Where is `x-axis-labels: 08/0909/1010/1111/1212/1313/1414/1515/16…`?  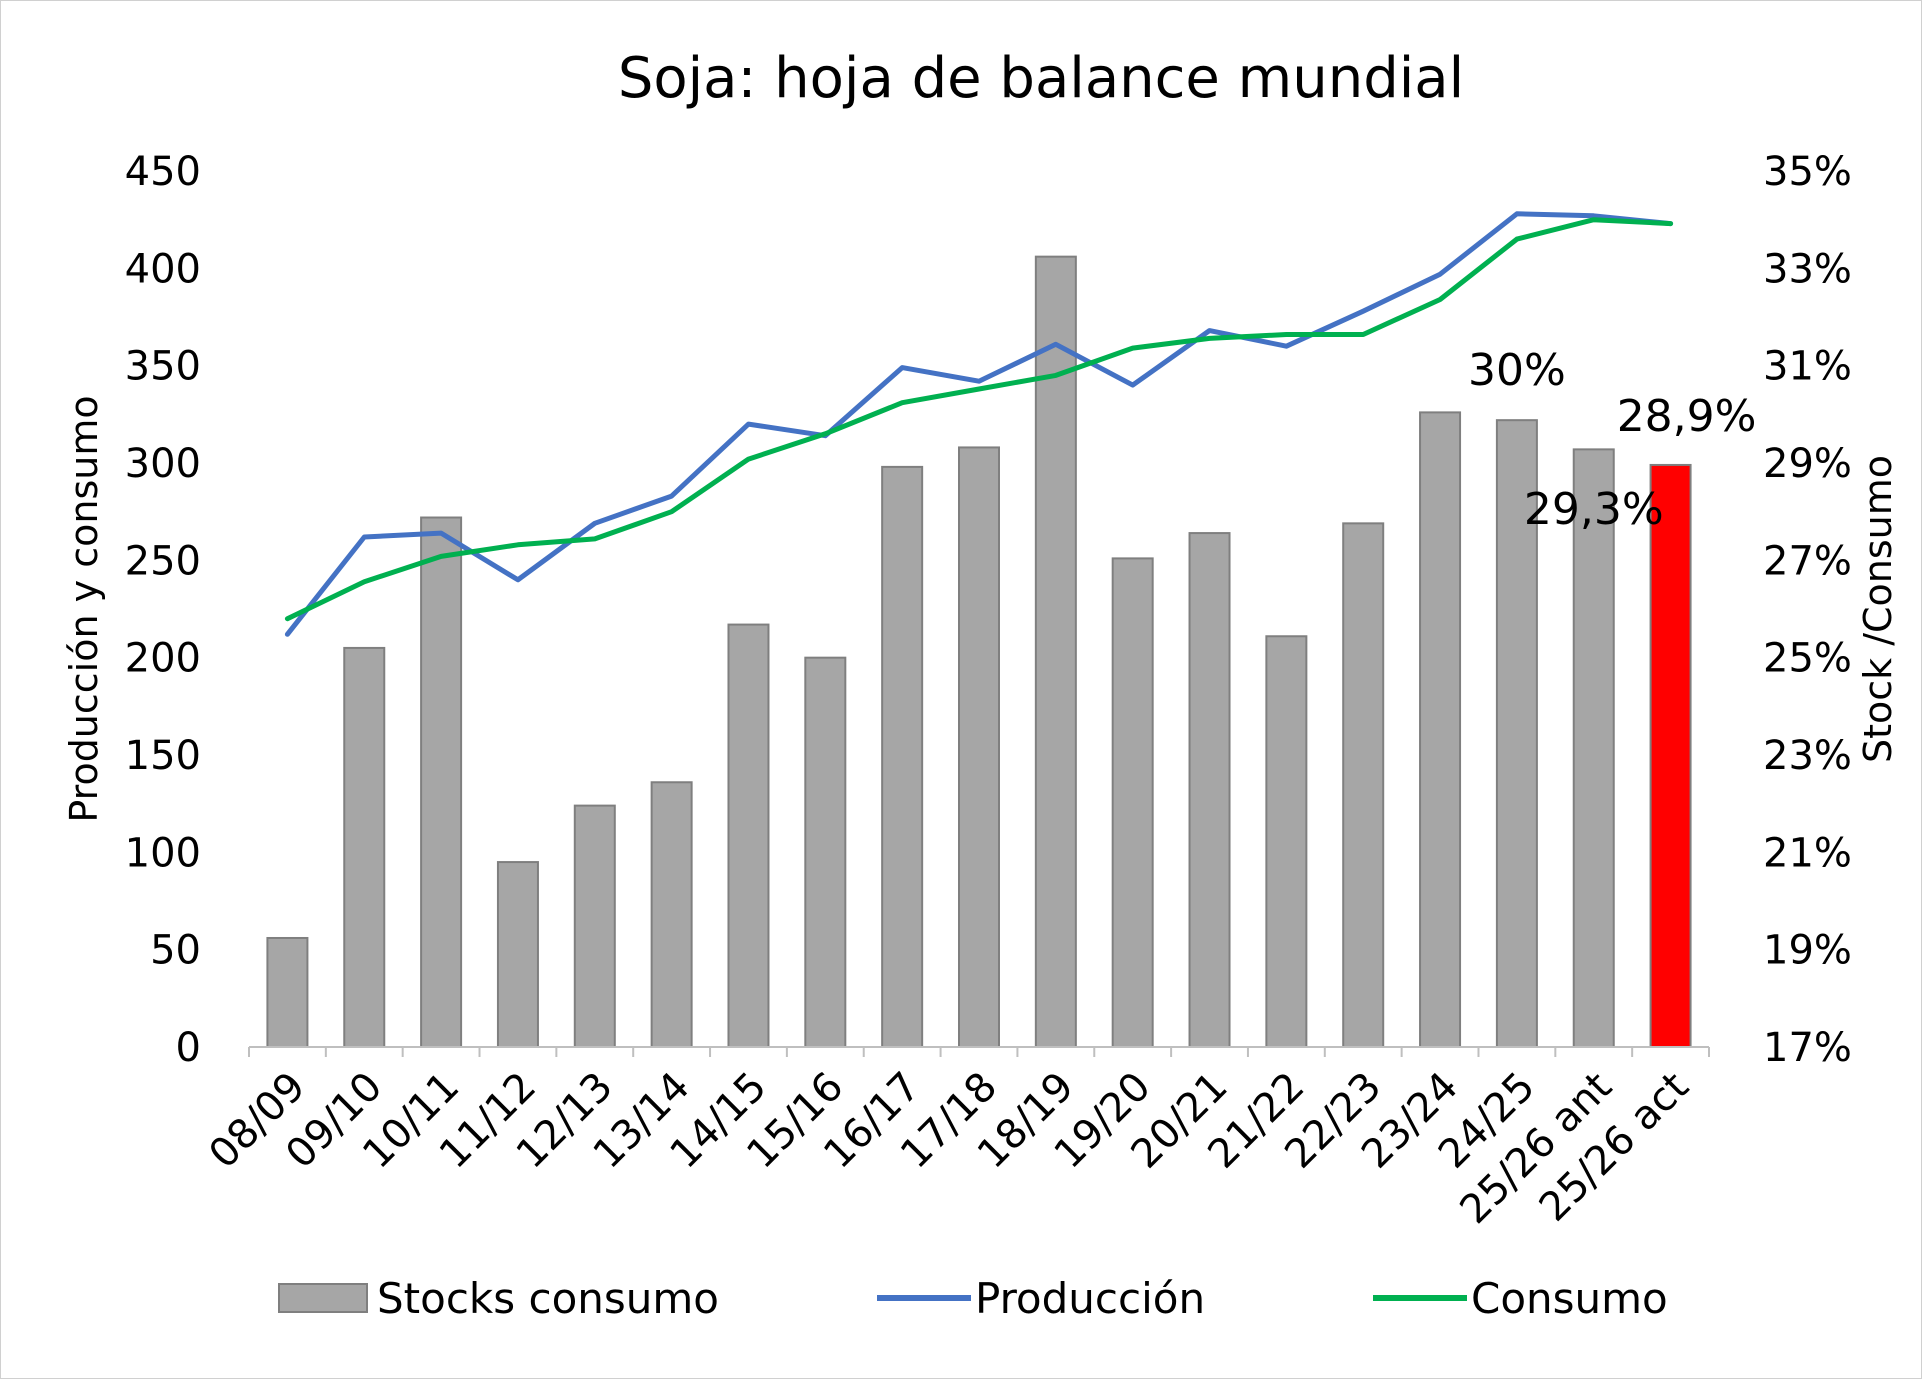 x-axis-labels: 08/0909/1010/1111/1212/1313/1414/1515/16… is located at coordinates (948, 1148).